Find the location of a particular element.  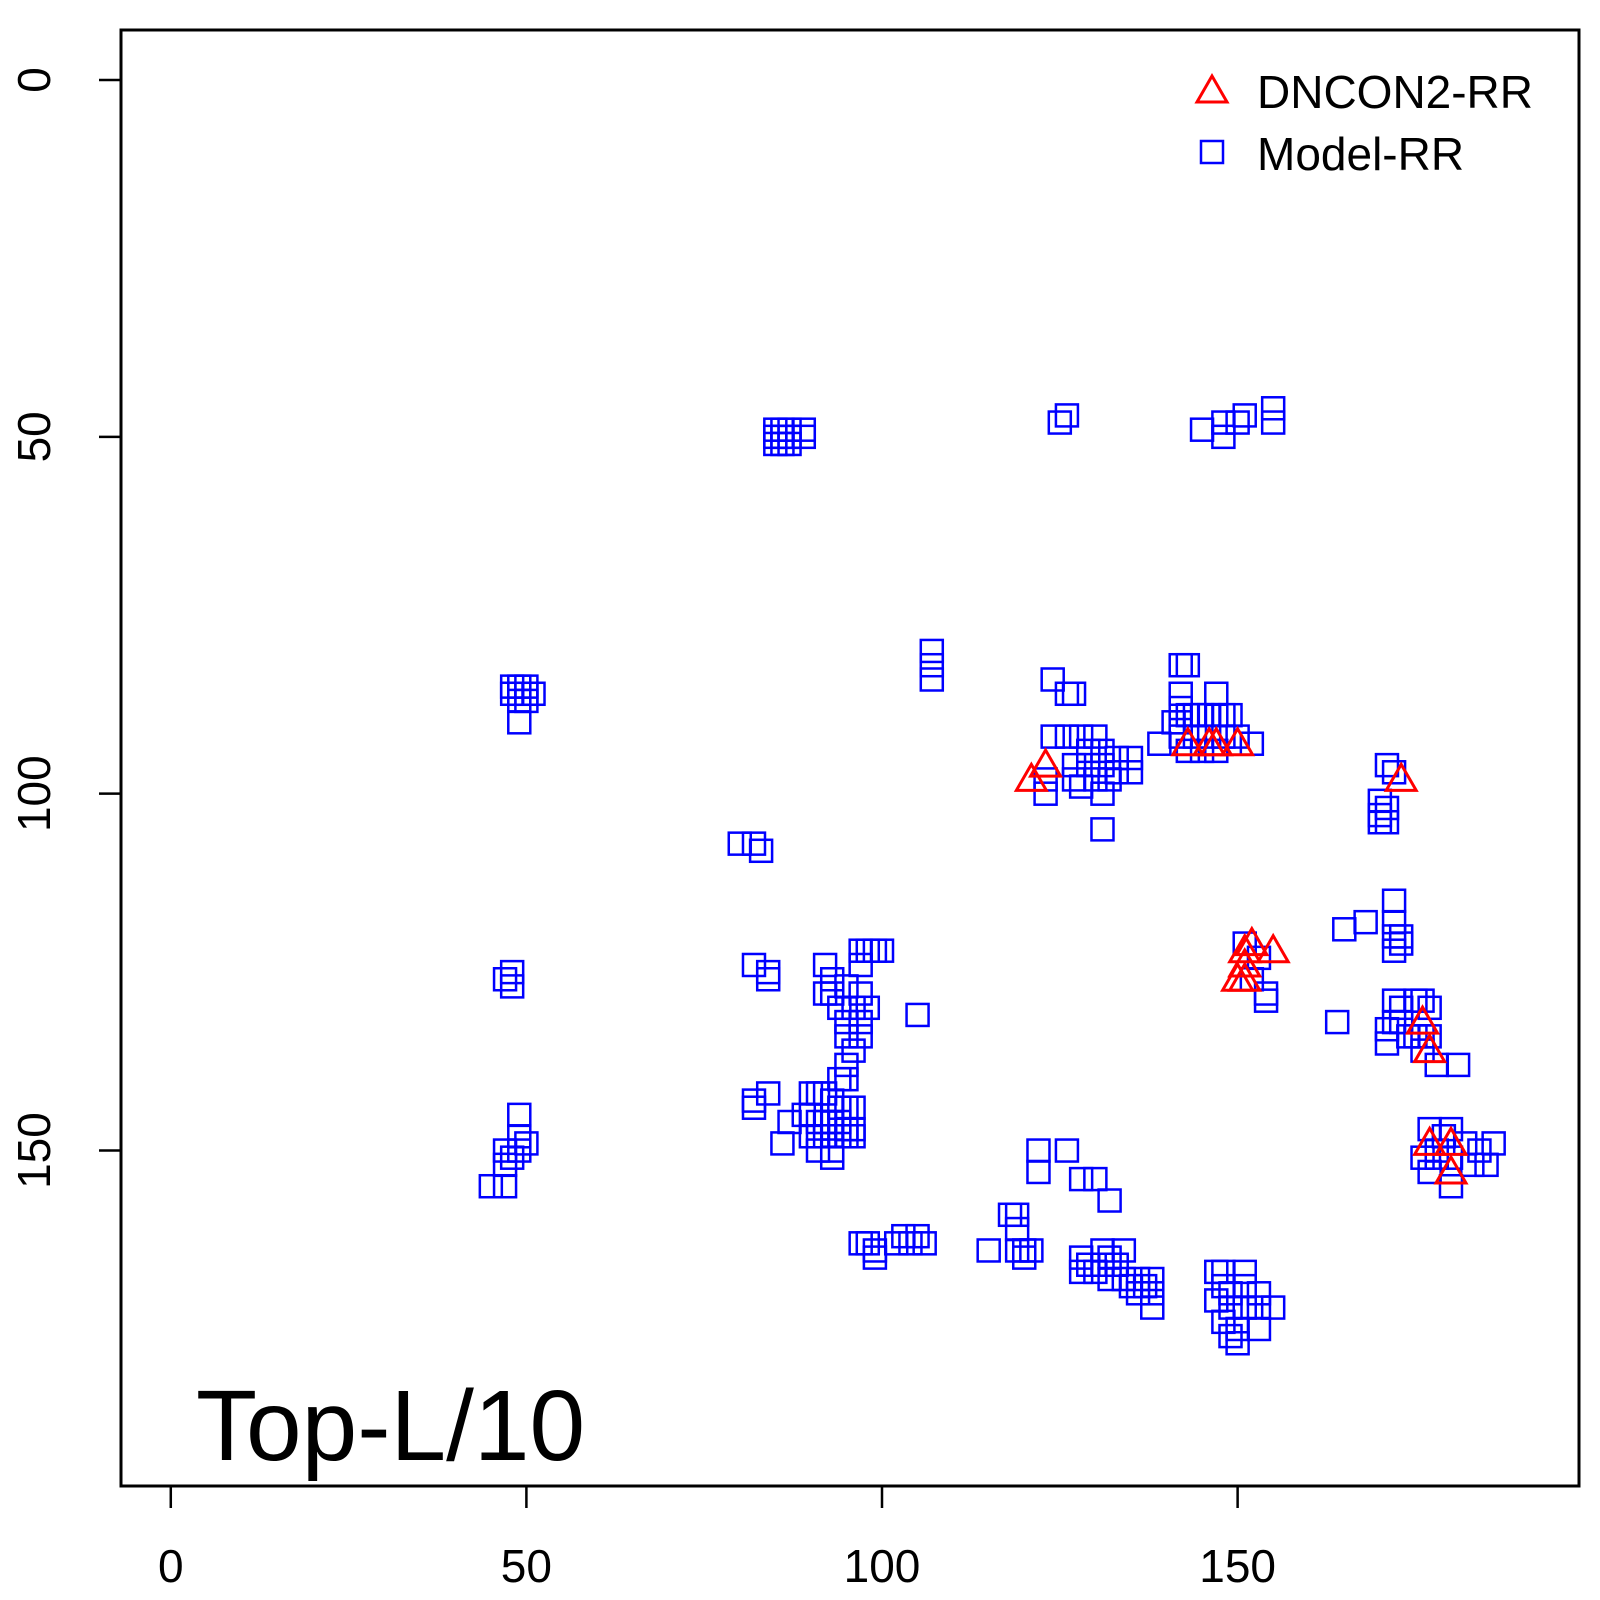

y-tick-label: 100 is located at coordinates (34, 793).